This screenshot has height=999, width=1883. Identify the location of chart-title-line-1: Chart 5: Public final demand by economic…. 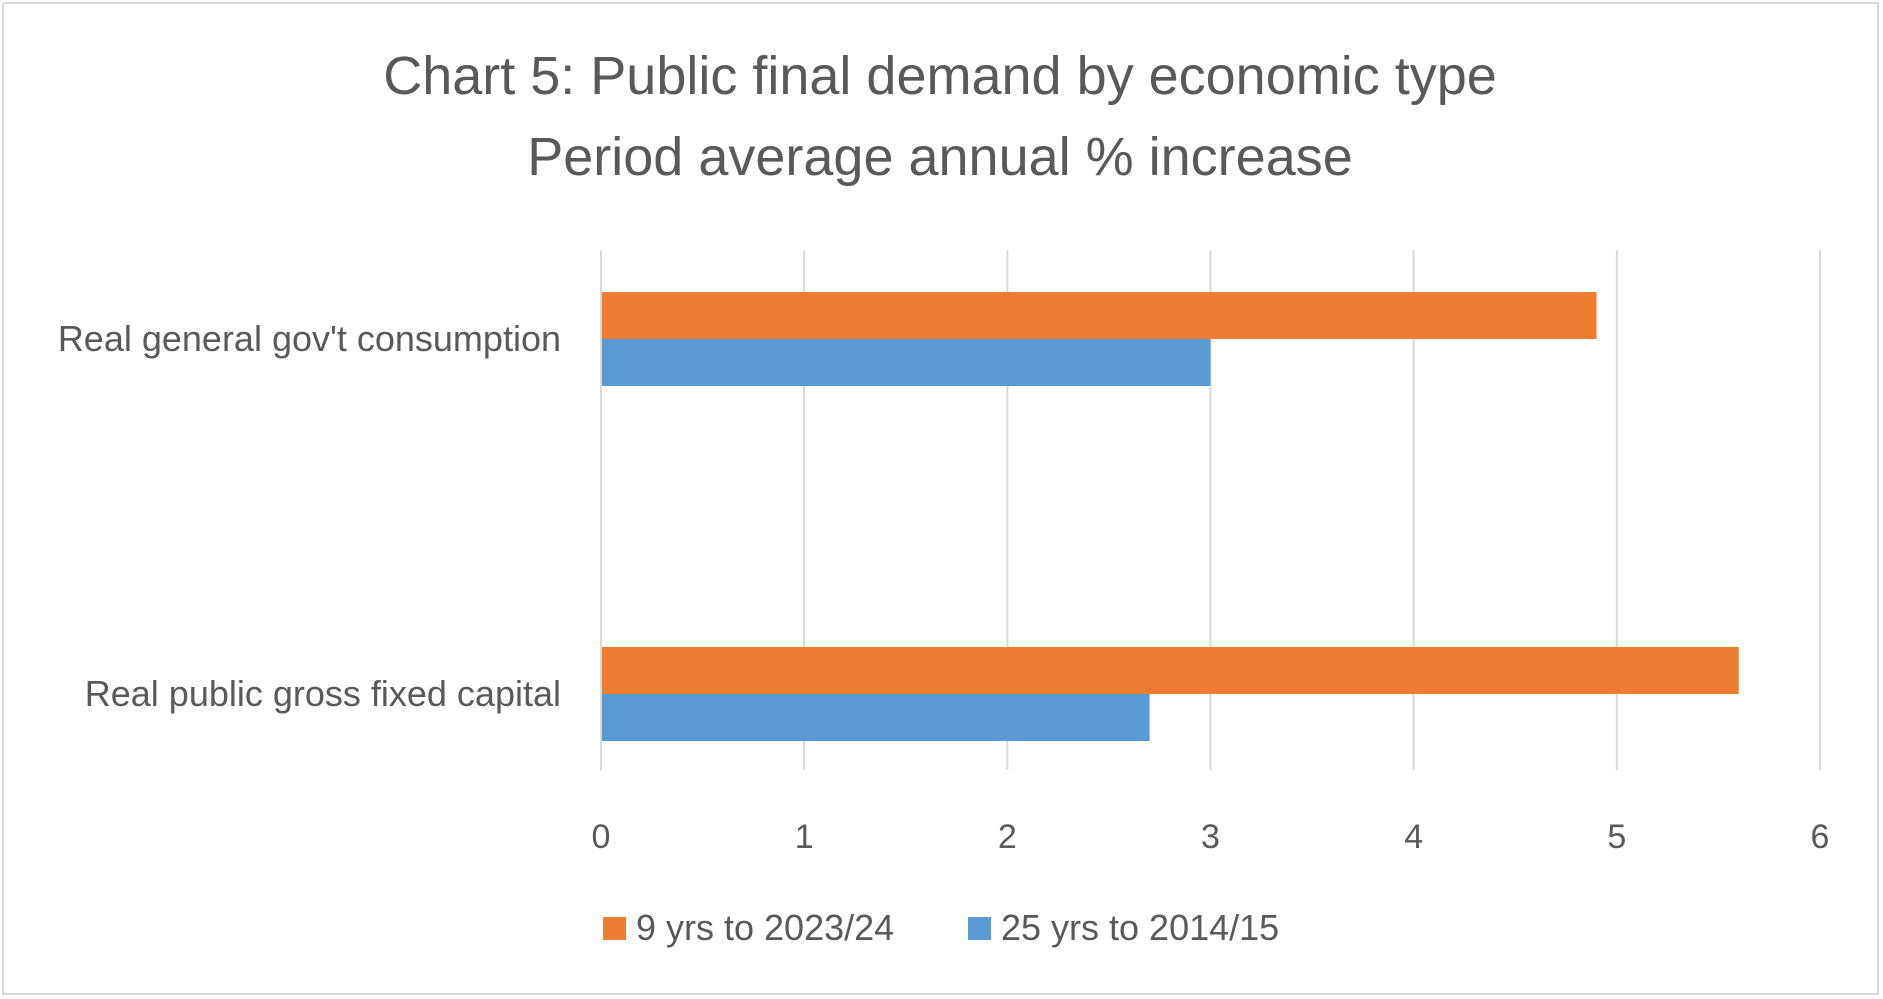
(940, 76).